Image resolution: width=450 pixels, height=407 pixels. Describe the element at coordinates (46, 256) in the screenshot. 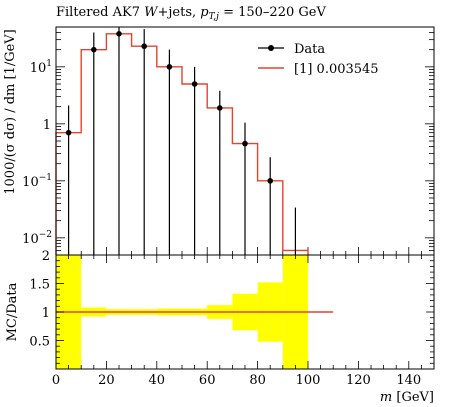

I see `ratio-y-tick-label: 2` at that location.